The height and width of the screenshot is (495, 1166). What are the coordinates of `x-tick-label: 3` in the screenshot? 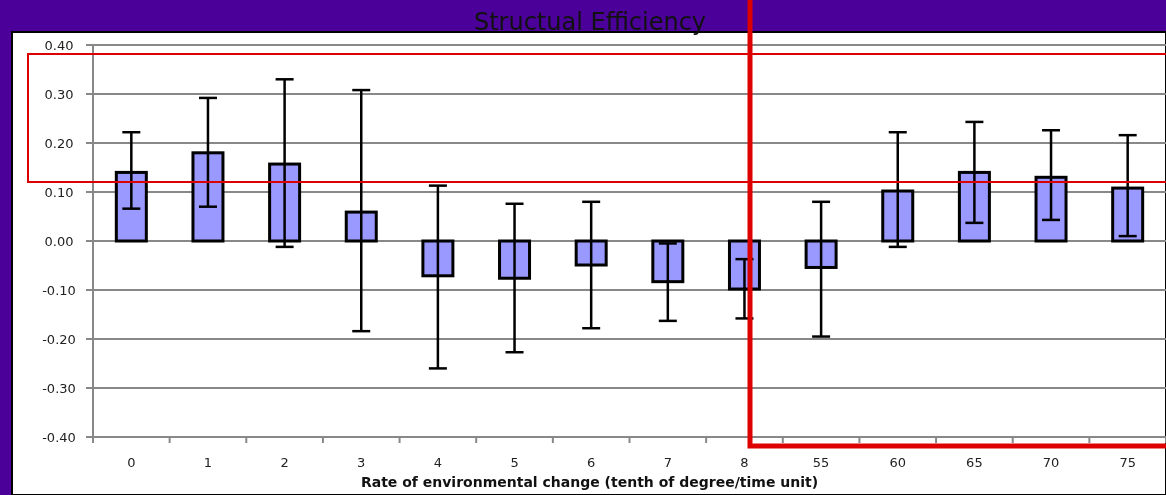 It's located at (361, 462).